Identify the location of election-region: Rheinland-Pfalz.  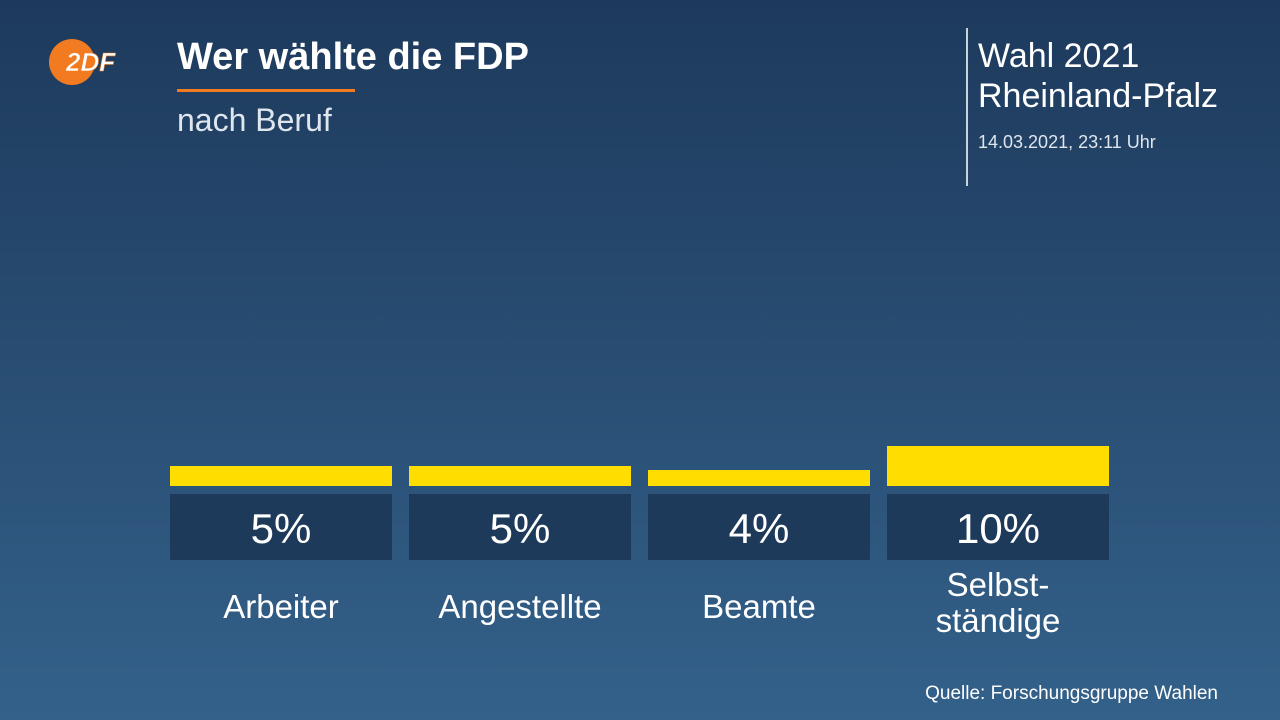
(1098, 96).